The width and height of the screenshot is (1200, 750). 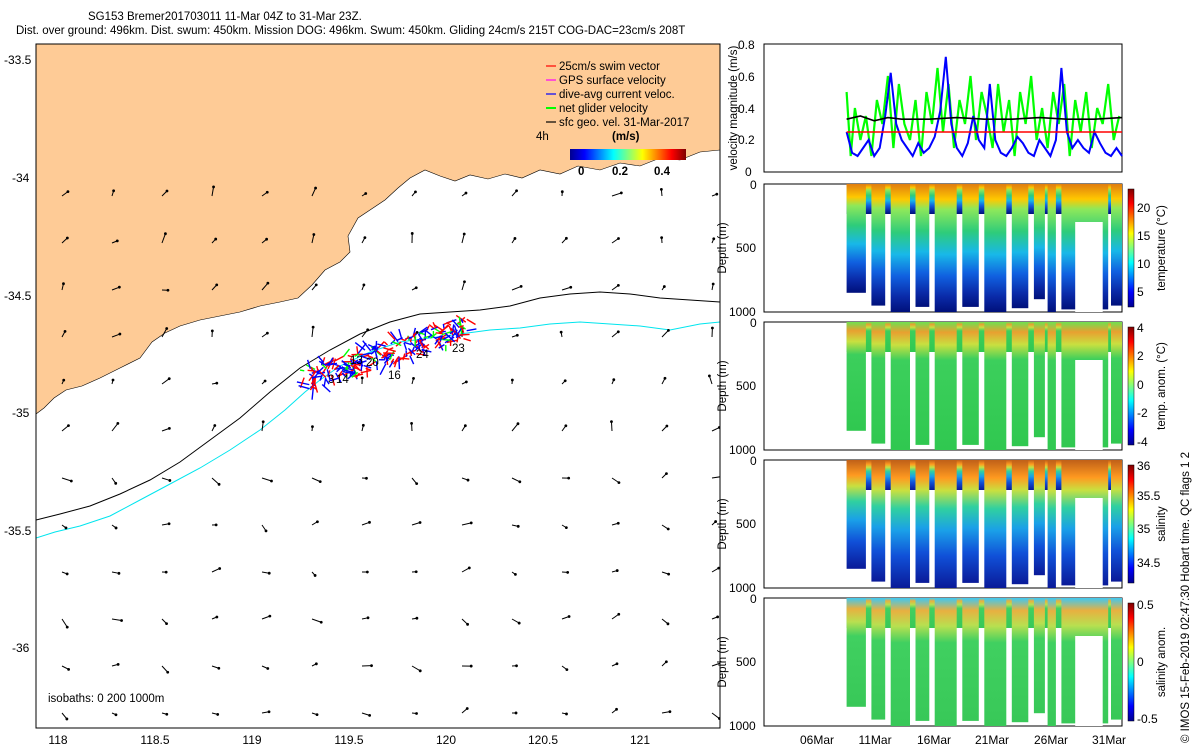 What do you see at coordinates (723, 247) in the screenshot?
I see `temperature-ylabel: Depth (m)` at bounding box center [723, 247].